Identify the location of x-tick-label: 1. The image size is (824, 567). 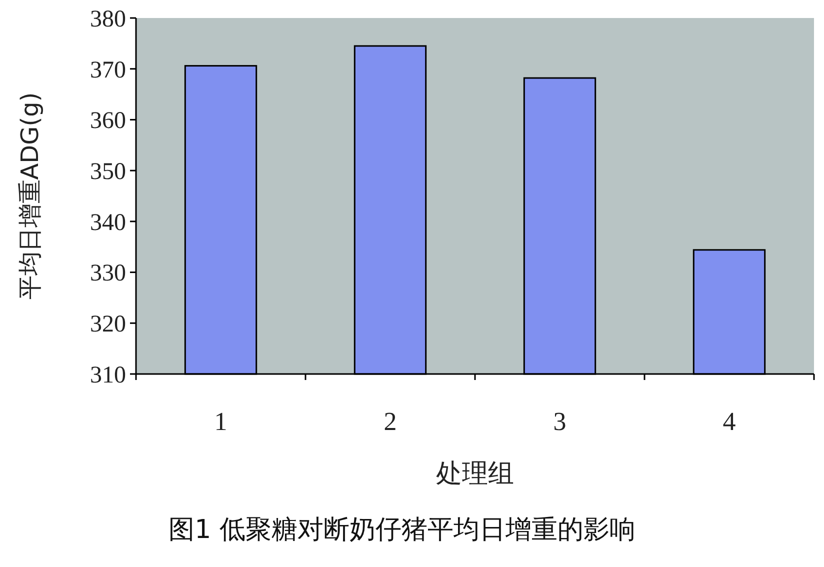
(221, 421).